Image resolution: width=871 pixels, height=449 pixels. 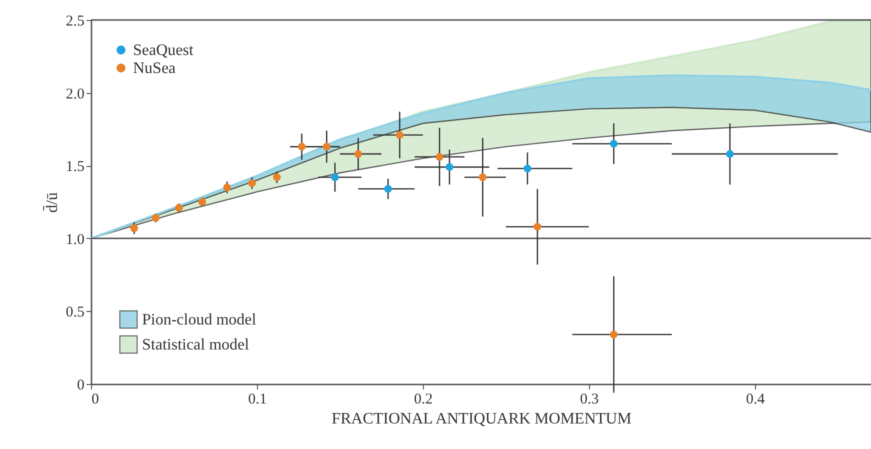 I want to click on legend-label: NuSea, so click(x=154, y=68).